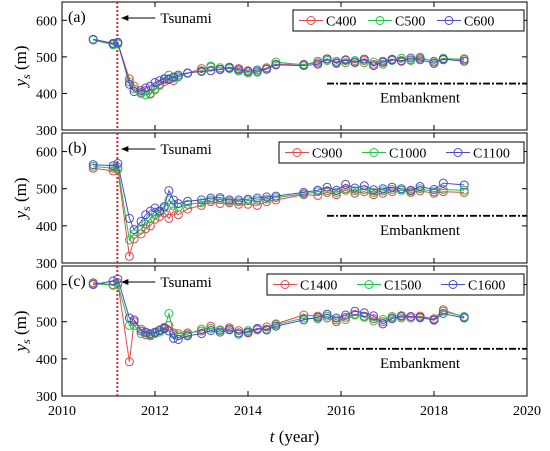 Image resolution: width=550 pixels, height=451 pixels. I want to click on legend-box, so click(408, 20).